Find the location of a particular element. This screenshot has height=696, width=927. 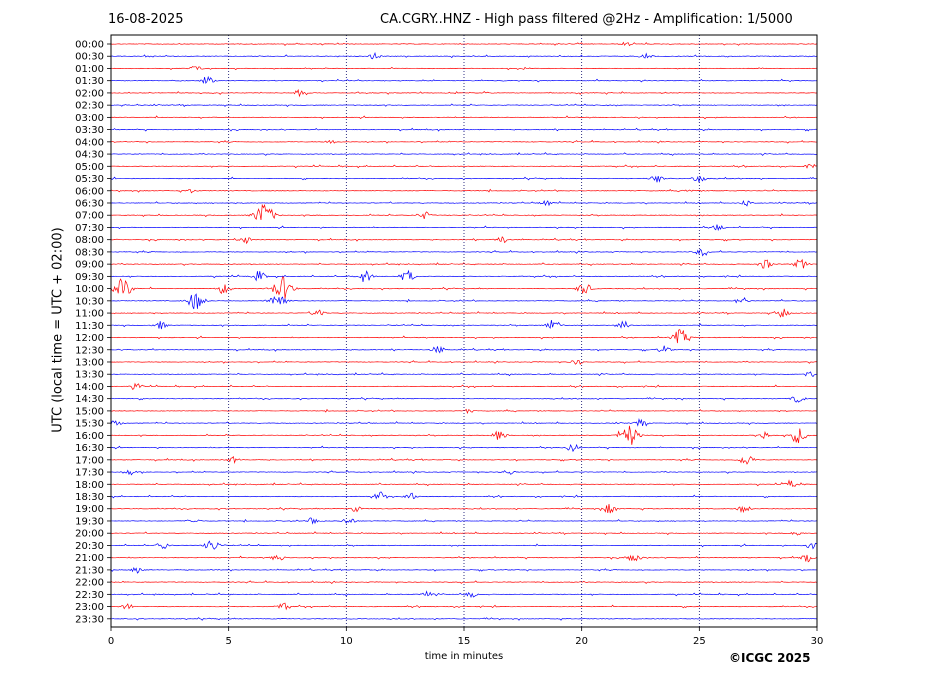

y-tick-label-0330: 03:30 is located at coordinates (89, 130).